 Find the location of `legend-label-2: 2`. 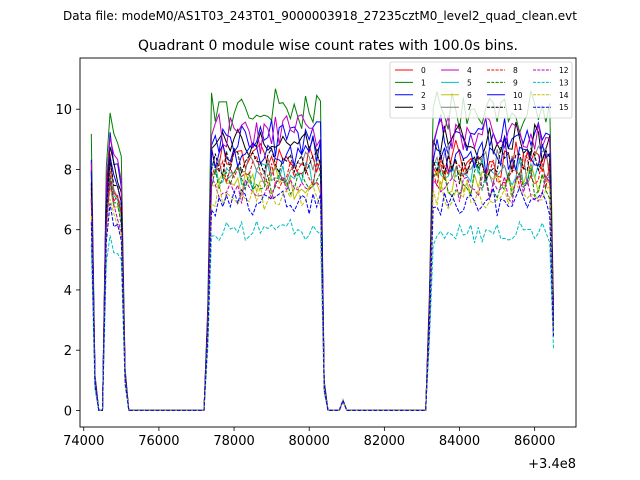

legend-label-2: 2 is located at coordinates (423, 95).